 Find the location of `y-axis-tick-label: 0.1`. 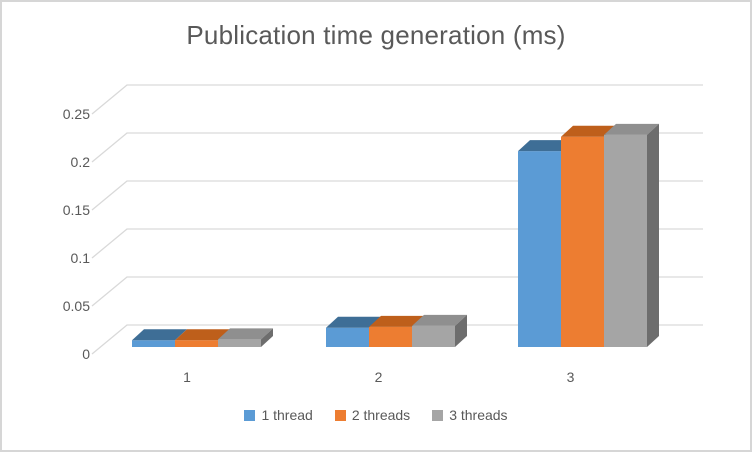

y-axis-tick-label: 0.1 is located at coordinates (81, 258).